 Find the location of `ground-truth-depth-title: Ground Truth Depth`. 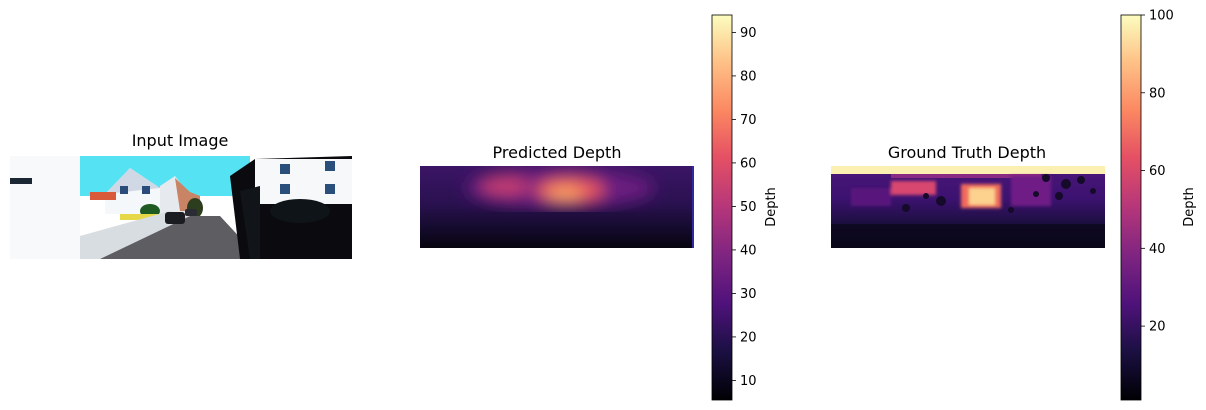

ground-truth-depth-title: Ground Truth Depth is located at coordinates (967, 152).